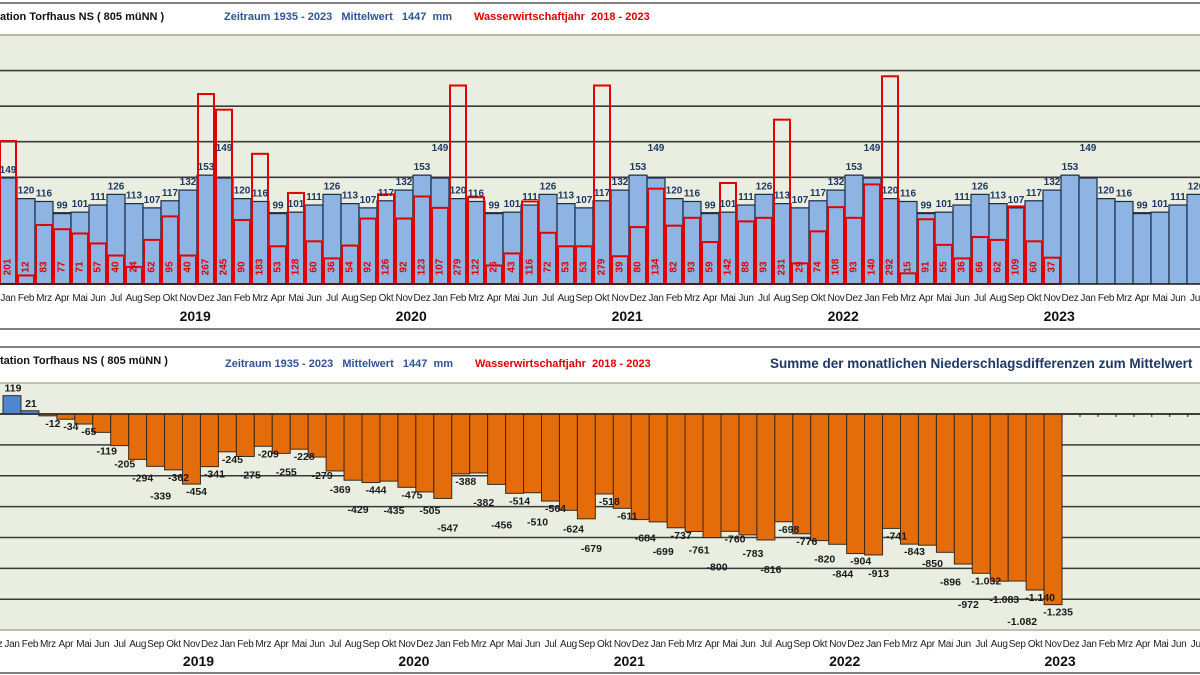 The width and height of the screenshot is (1200, 675). I want to click on cumulative-value-label: -972, so click(968, 605).